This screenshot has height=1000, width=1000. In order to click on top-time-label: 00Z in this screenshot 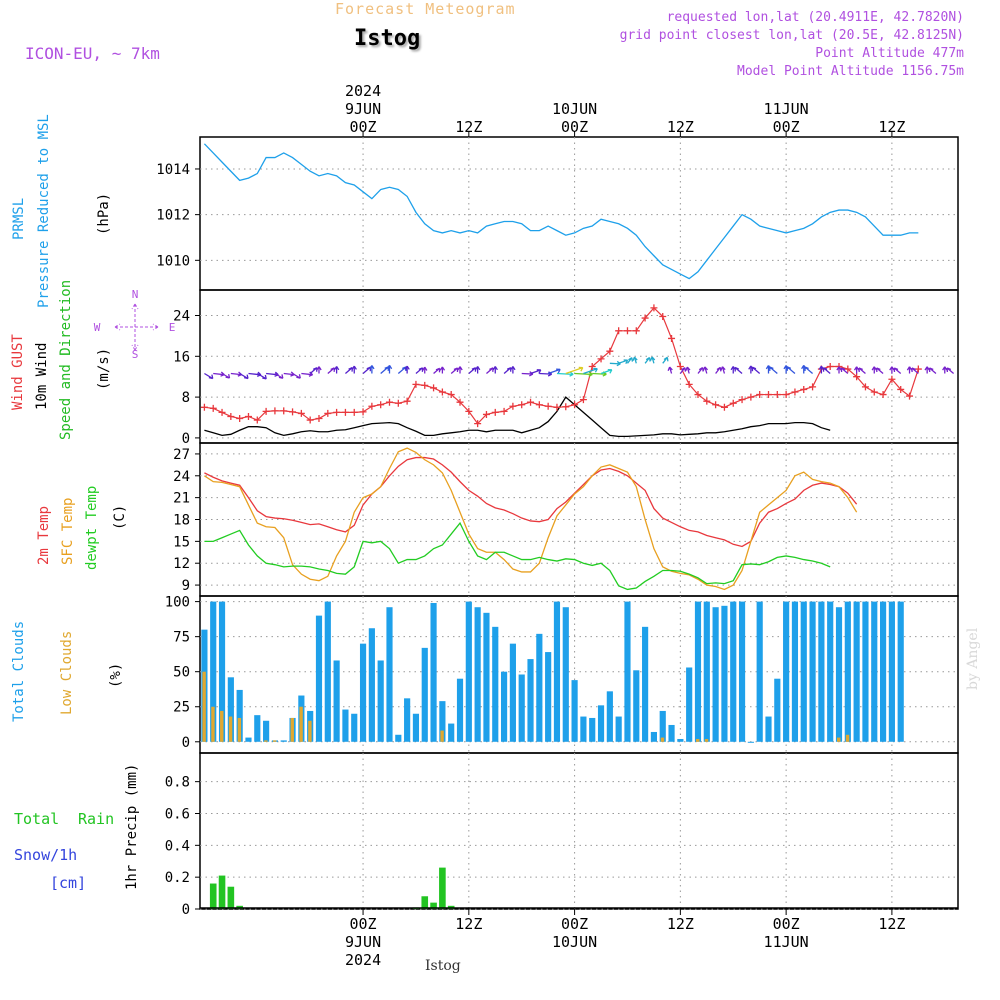, I will do `click(786, 127)`.